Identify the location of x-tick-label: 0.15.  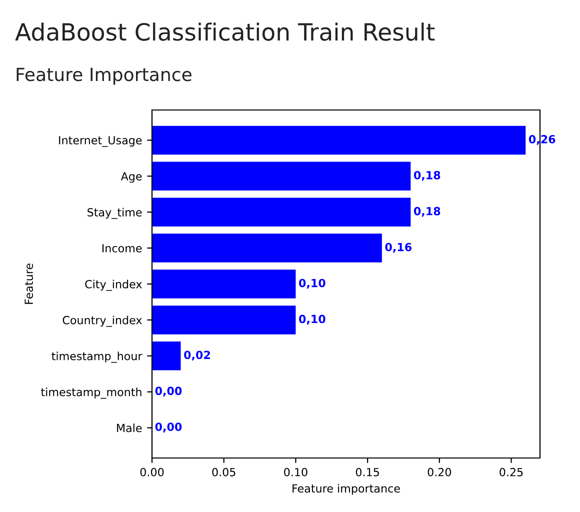
(367, 472).